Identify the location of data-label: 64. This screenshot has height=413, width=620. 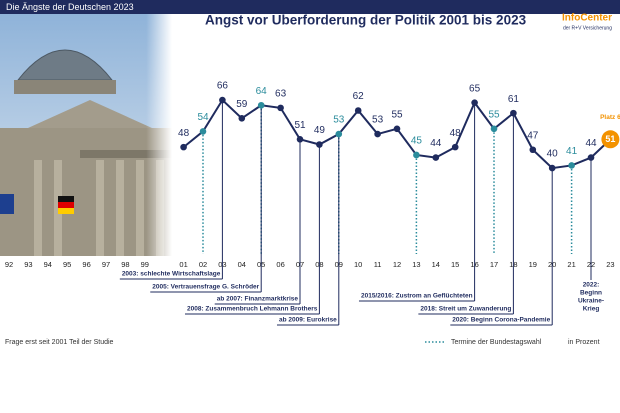
(262, 91).